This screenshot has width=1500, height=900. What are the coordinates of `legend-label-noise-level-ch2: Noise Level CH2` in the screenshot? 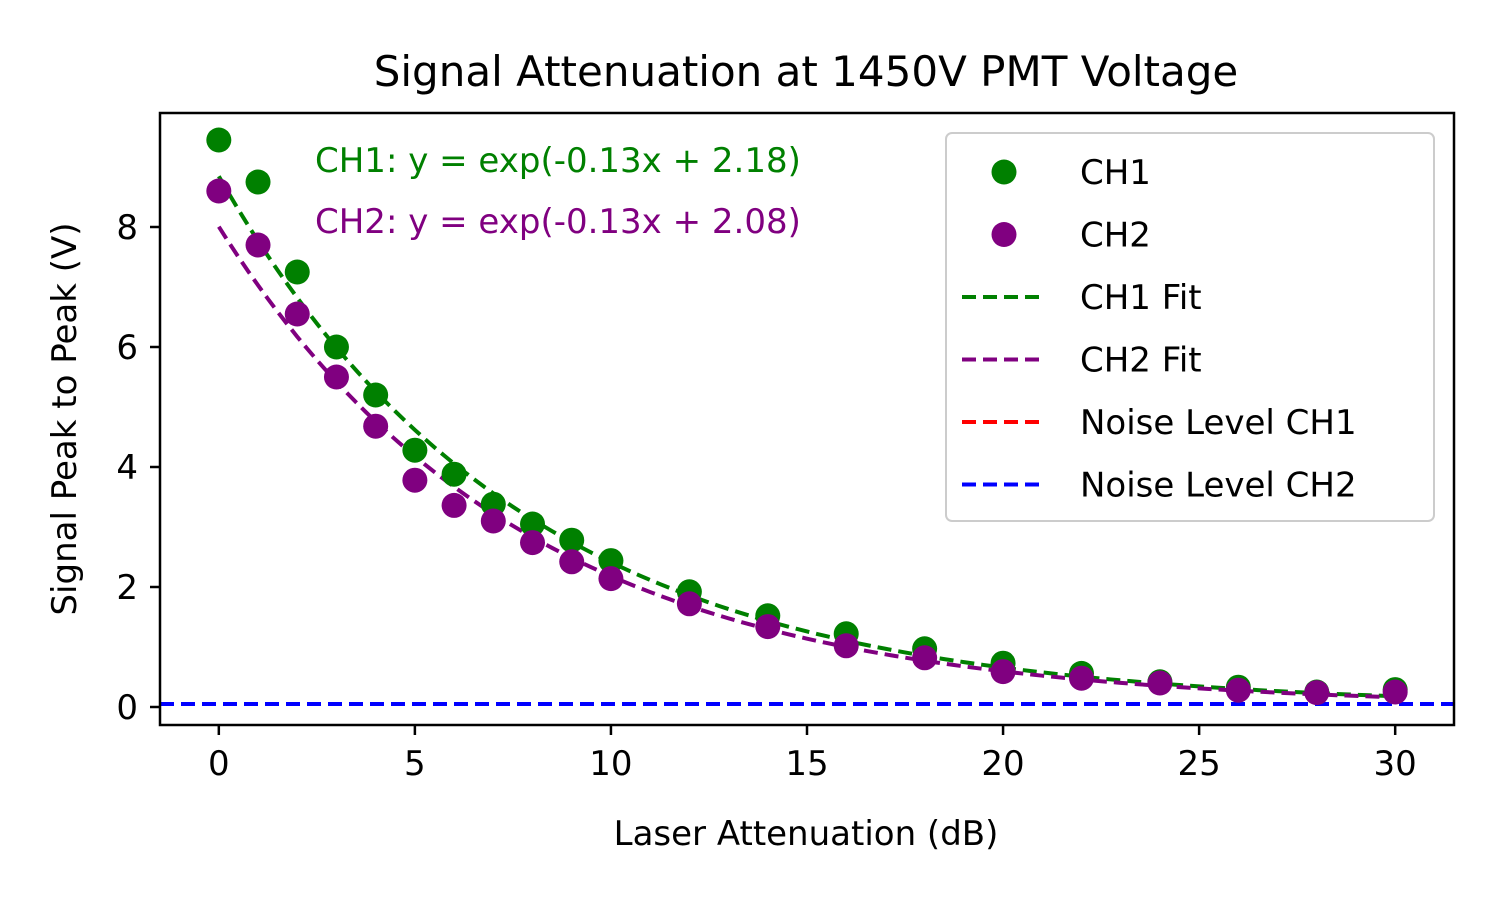 It's located at (1218, 486).